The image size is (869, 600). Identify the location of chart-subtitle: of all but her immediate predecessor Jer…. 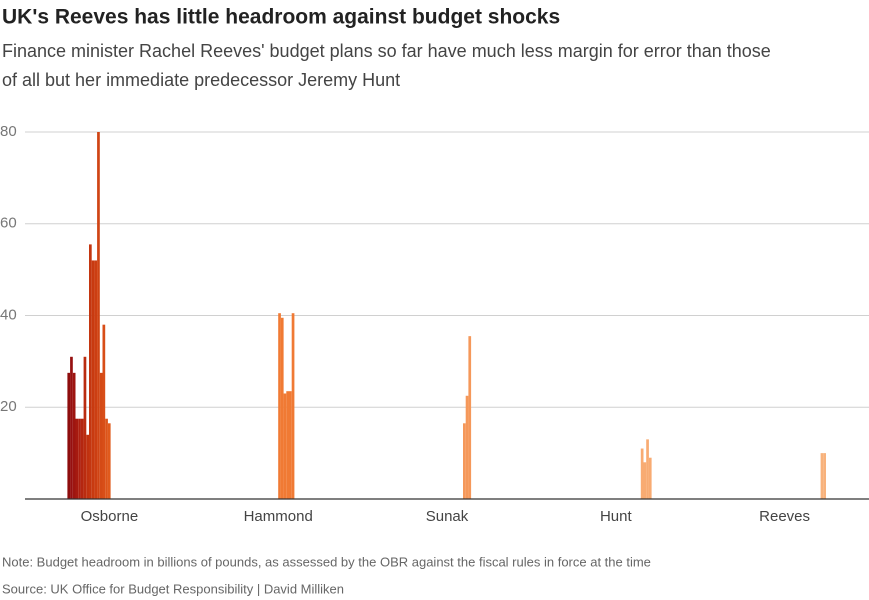
(201, 80).